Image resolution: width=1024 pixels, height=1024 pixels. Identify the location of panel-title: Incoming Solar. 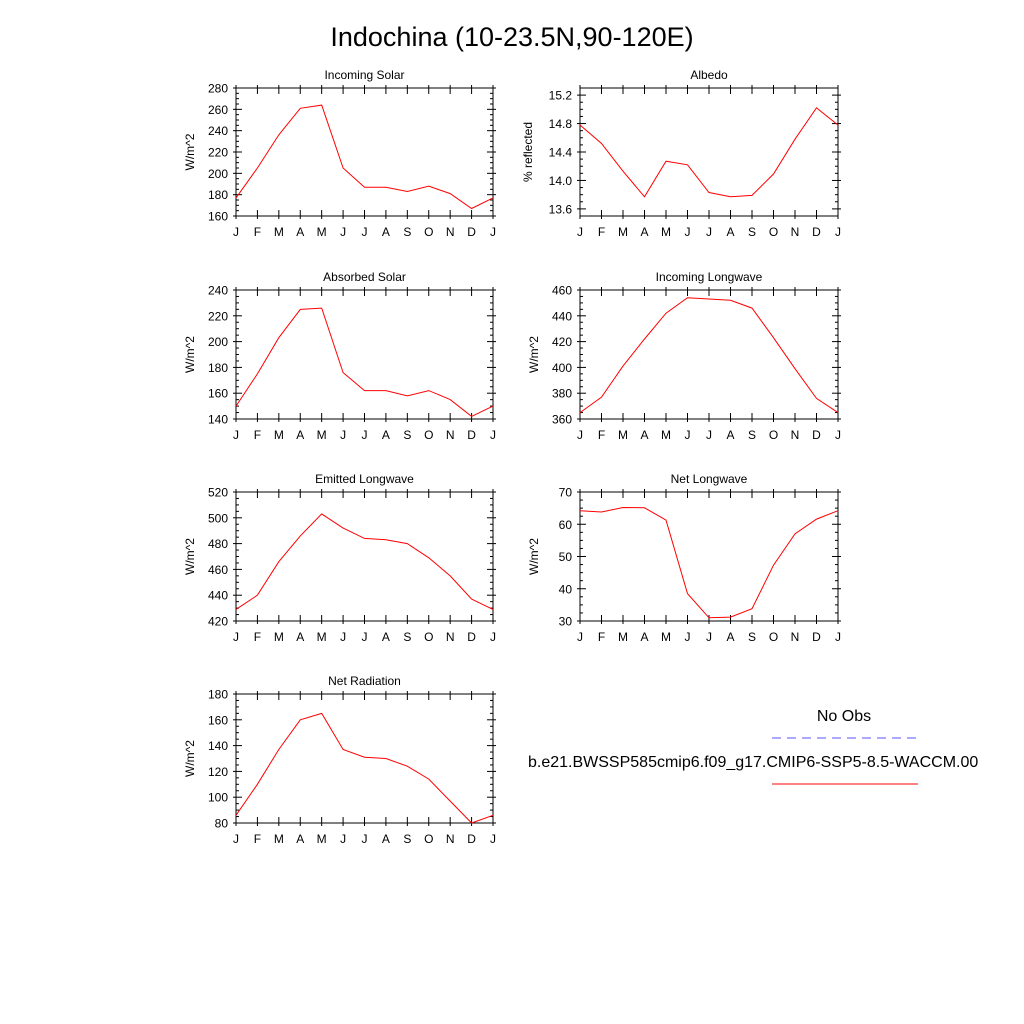
(364, 75).